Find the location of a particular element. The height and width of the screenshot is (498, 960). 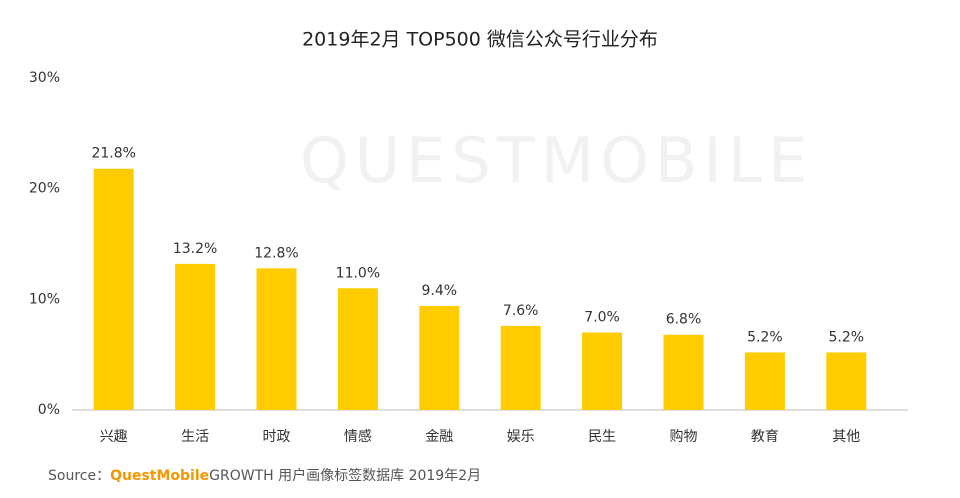

data-label: 12.8% is located at coordinates (276, 253).